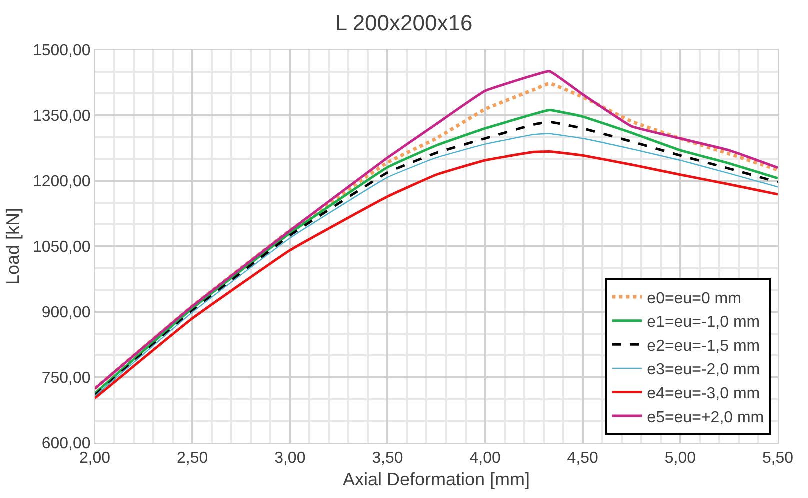 The image size is (808, 498). I want to click on y-tick-label: 1350,00, so click(61, 117).